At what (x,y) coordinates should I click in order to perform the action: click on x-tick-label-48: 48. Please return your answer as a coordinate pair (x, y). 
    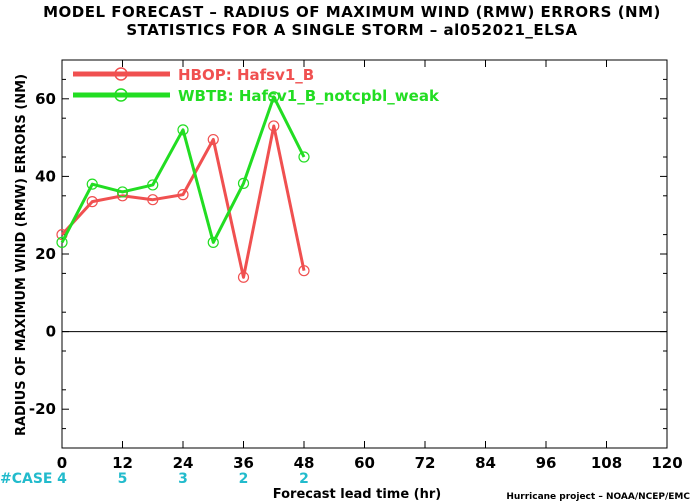
    Looking at the image, I should click on (304, 463).